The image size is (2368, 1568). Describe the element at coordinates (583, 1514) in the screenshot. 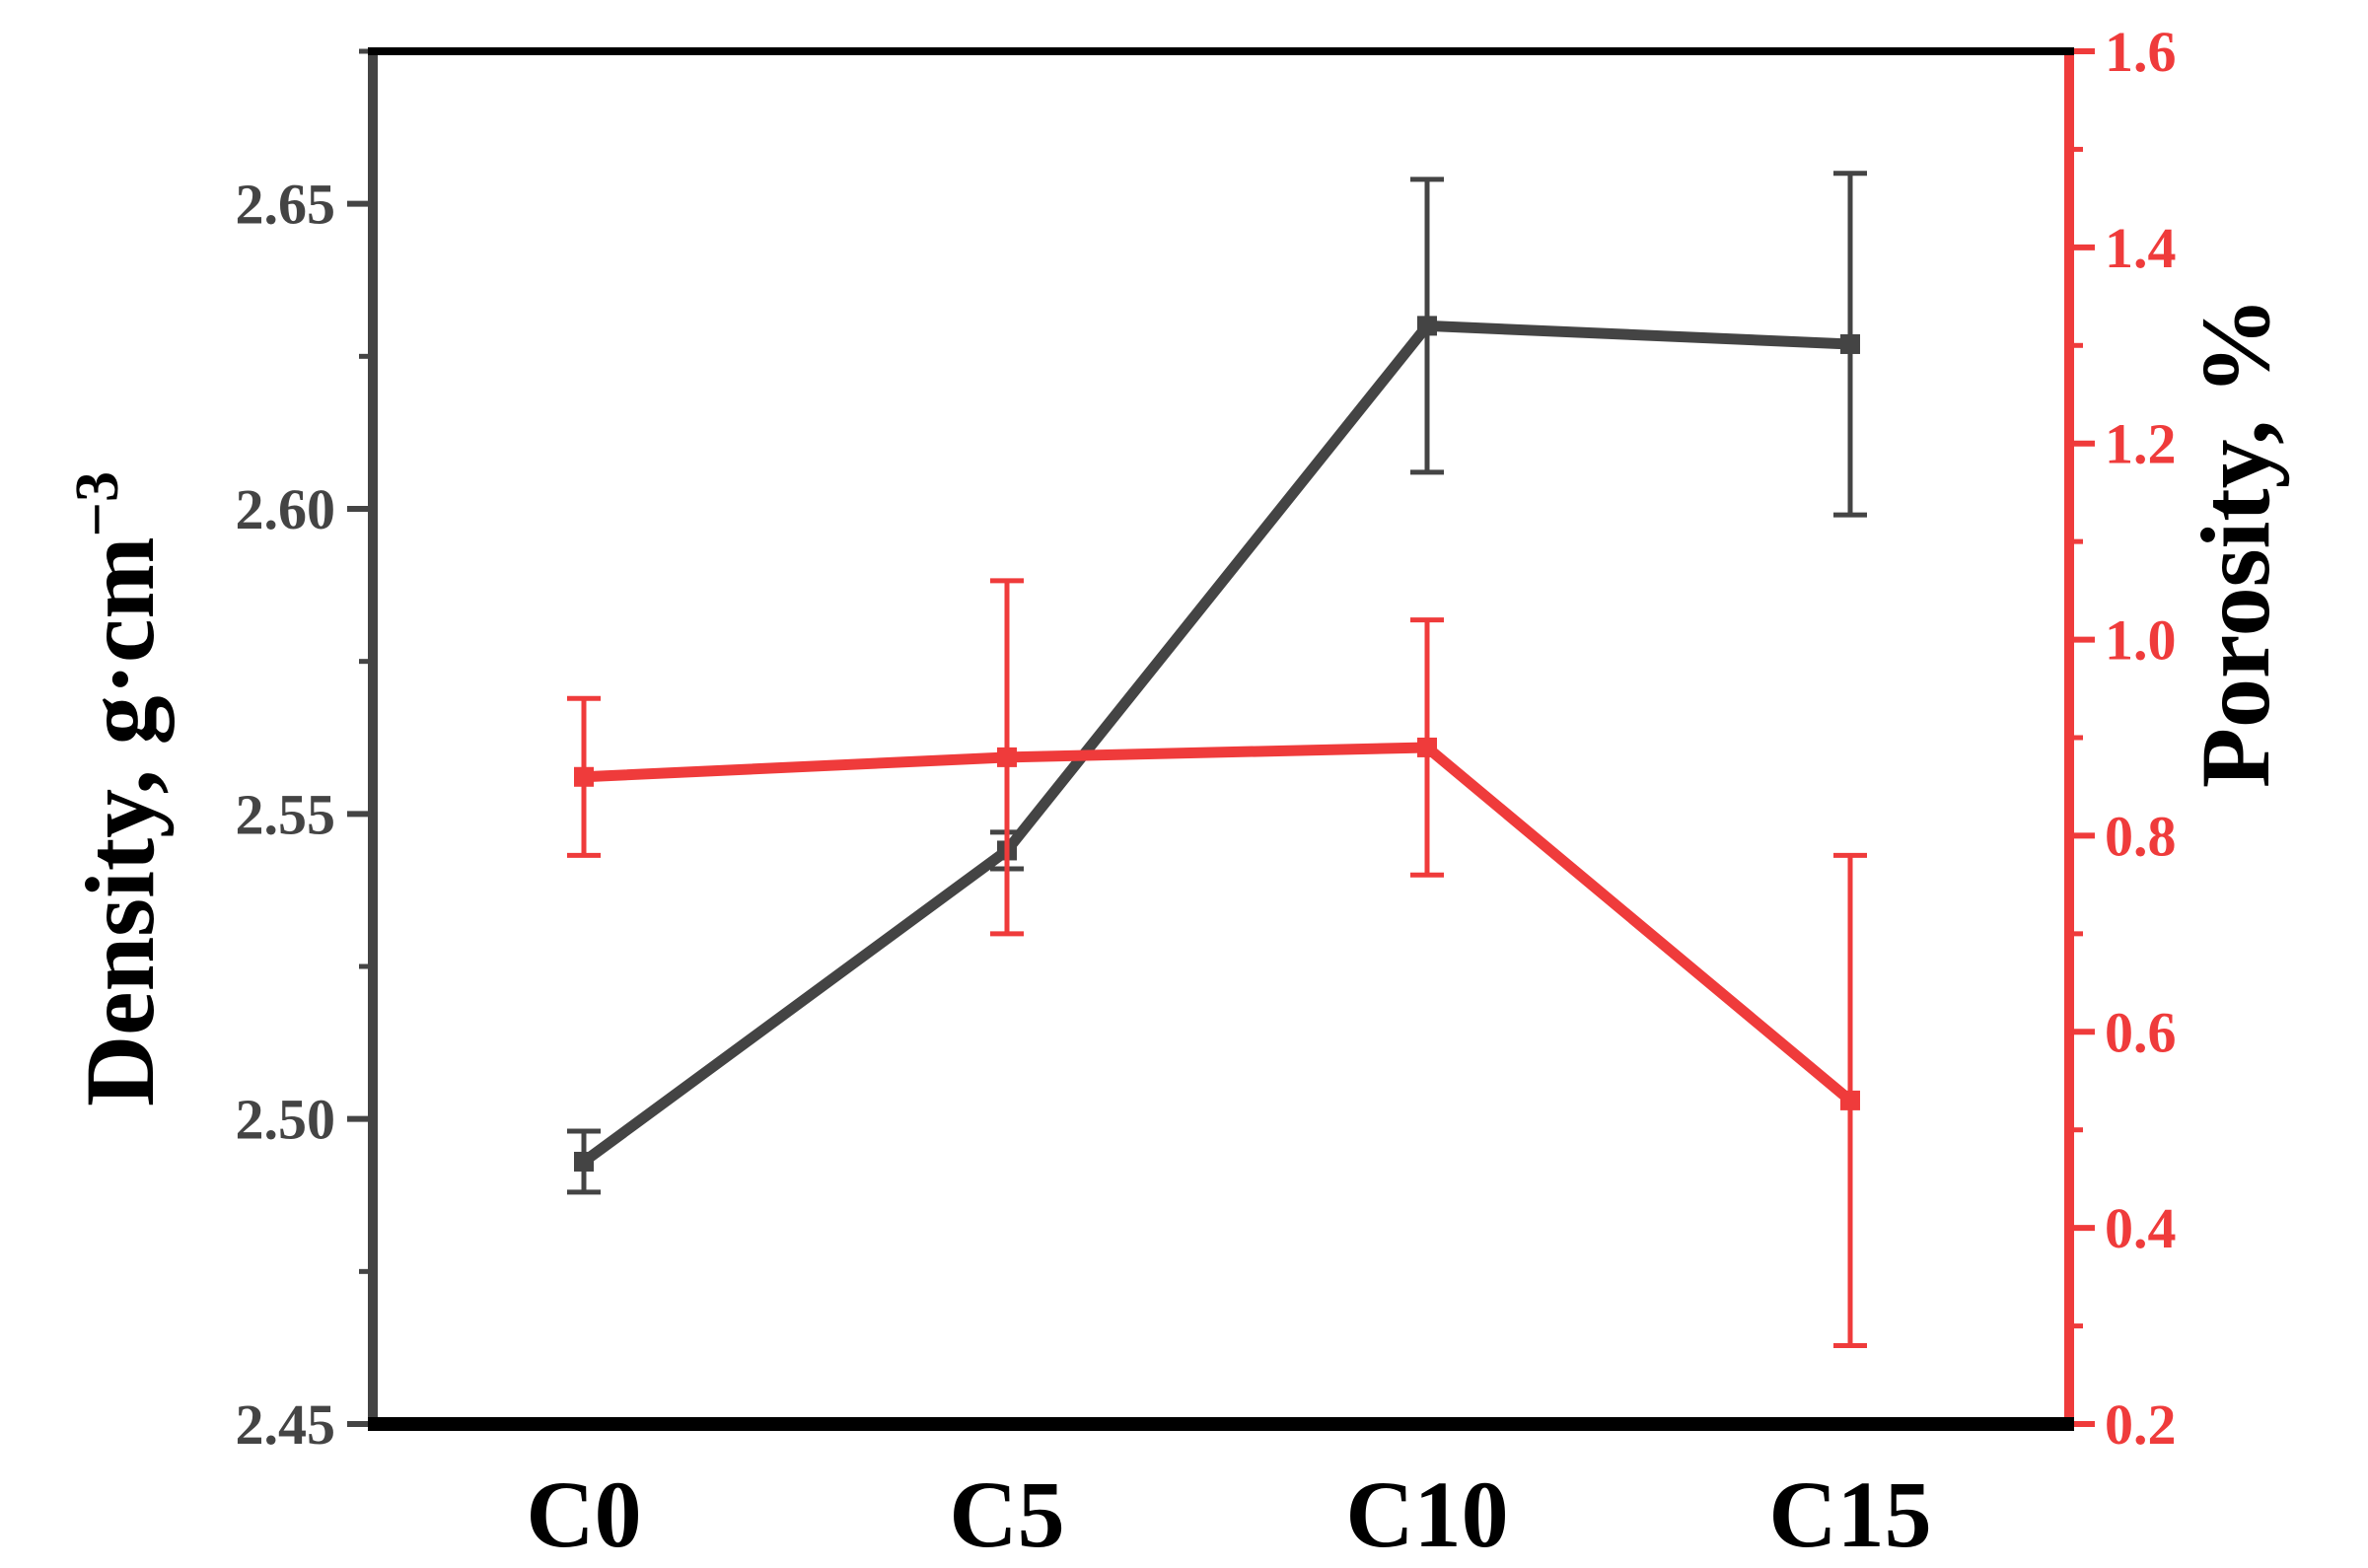

I see `x-tick-label: C0` at that location.